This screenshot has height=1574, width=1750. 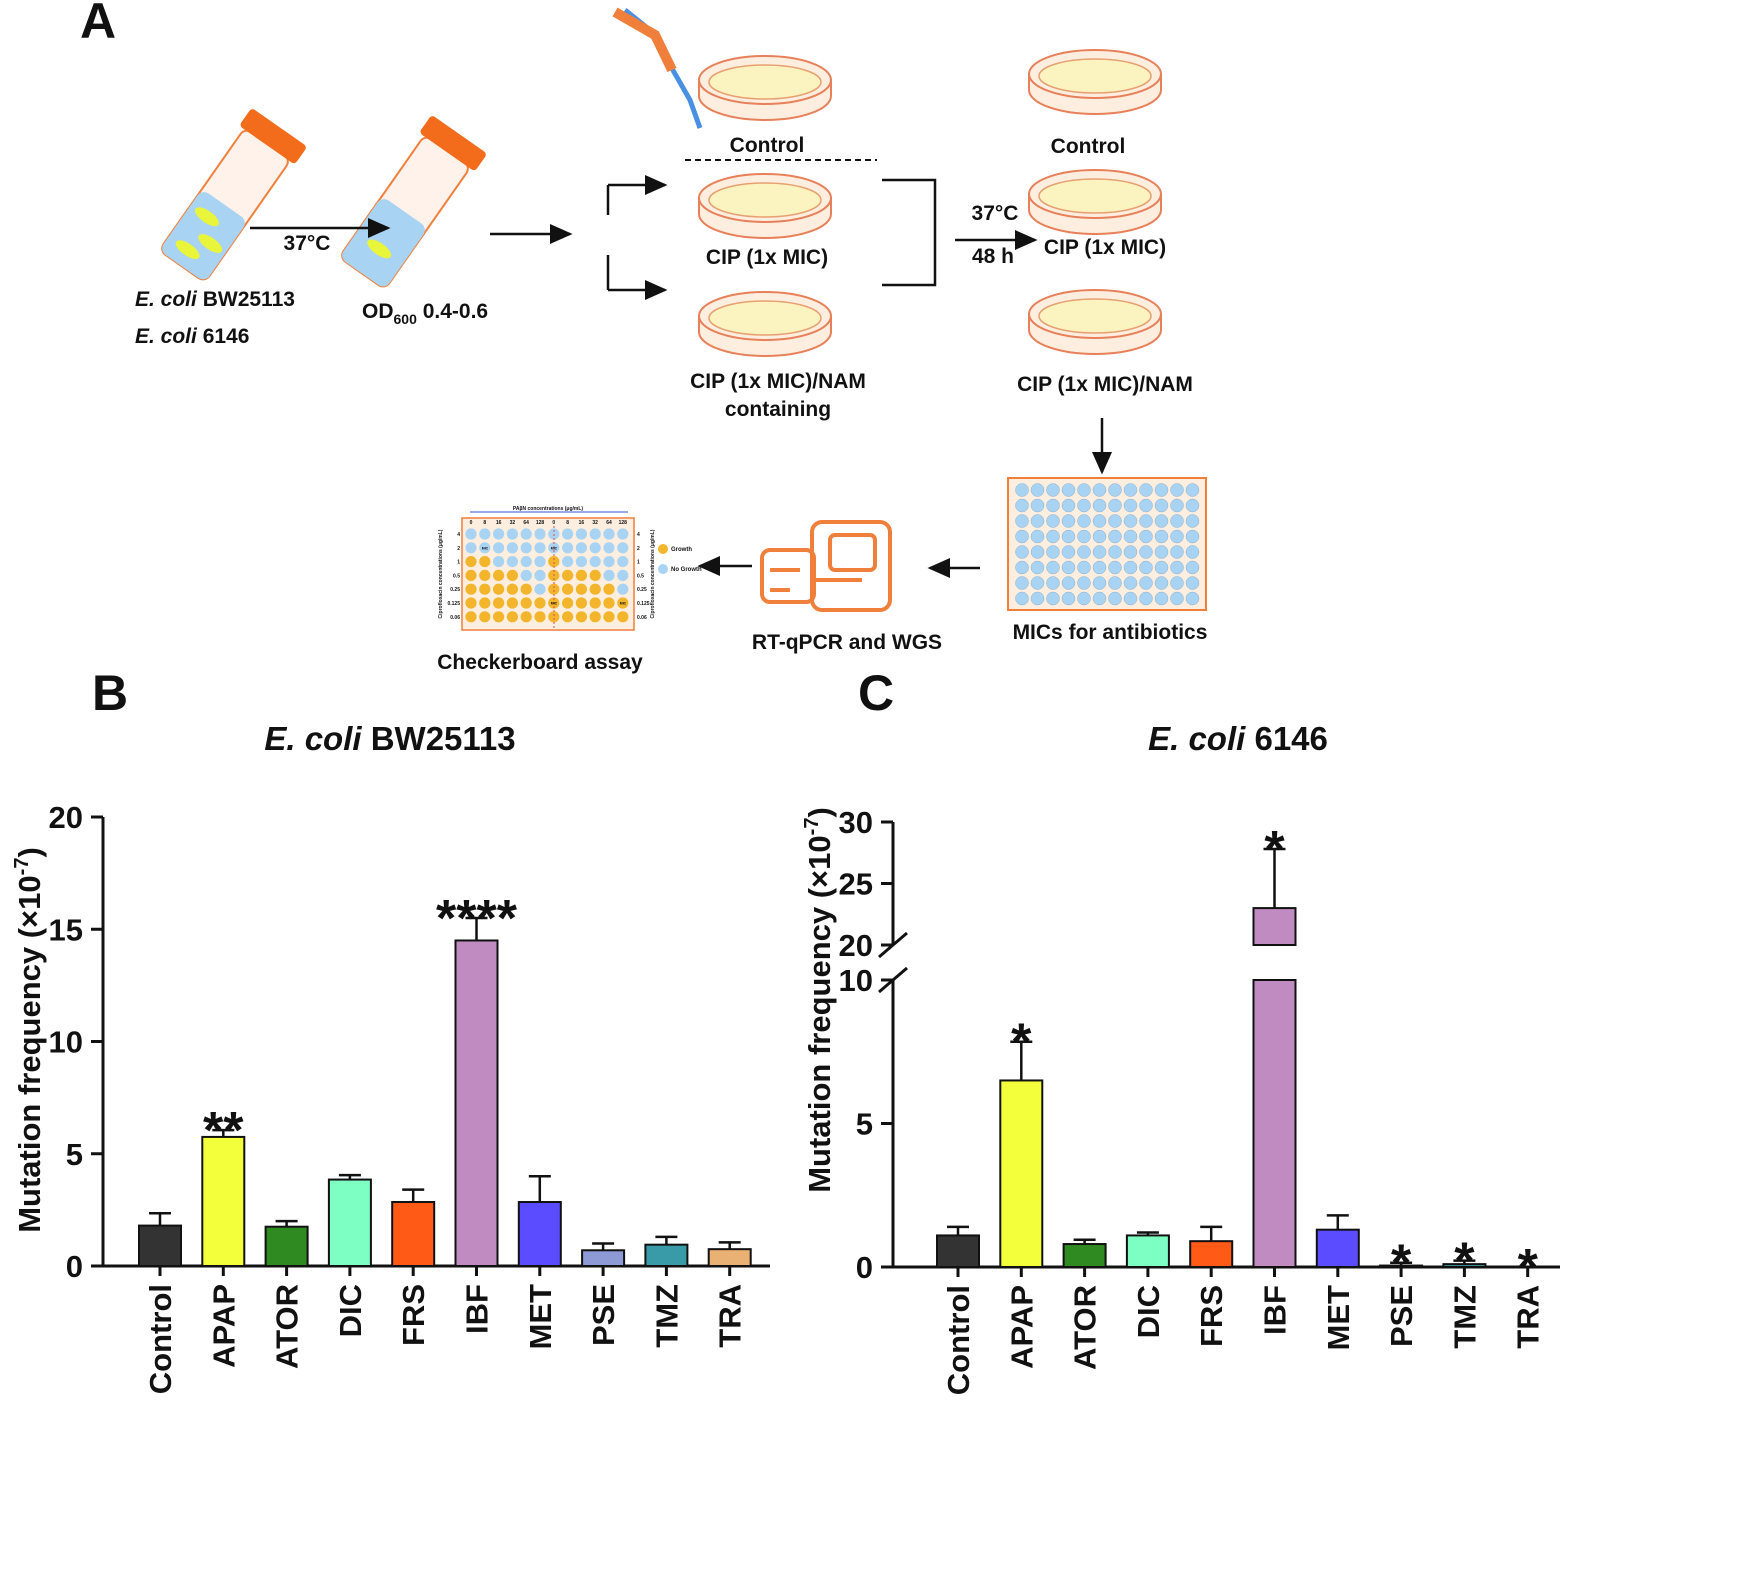 What do you see at coordinates (1401, 1316) in the screenshot?
I see `x-tick-label: PSE` at bounding box center [1401, 1316].